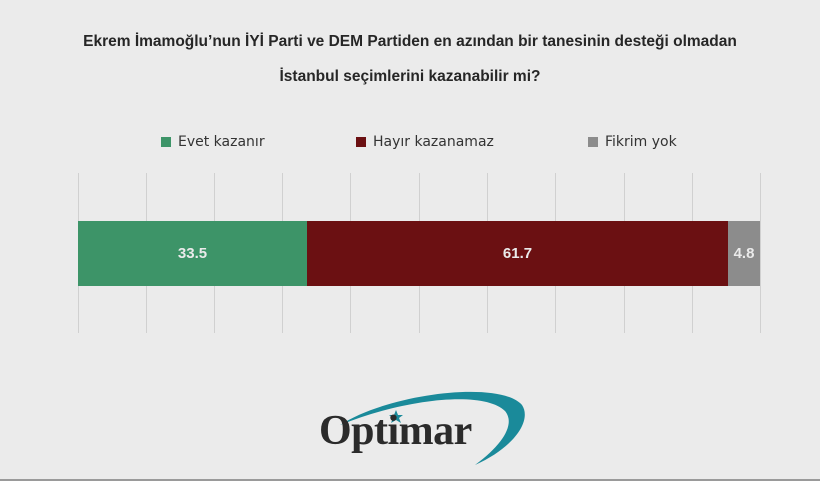 This screenshot has height=481, width=820. I want to click on logo-swoosh-icon, so click(432, 428).